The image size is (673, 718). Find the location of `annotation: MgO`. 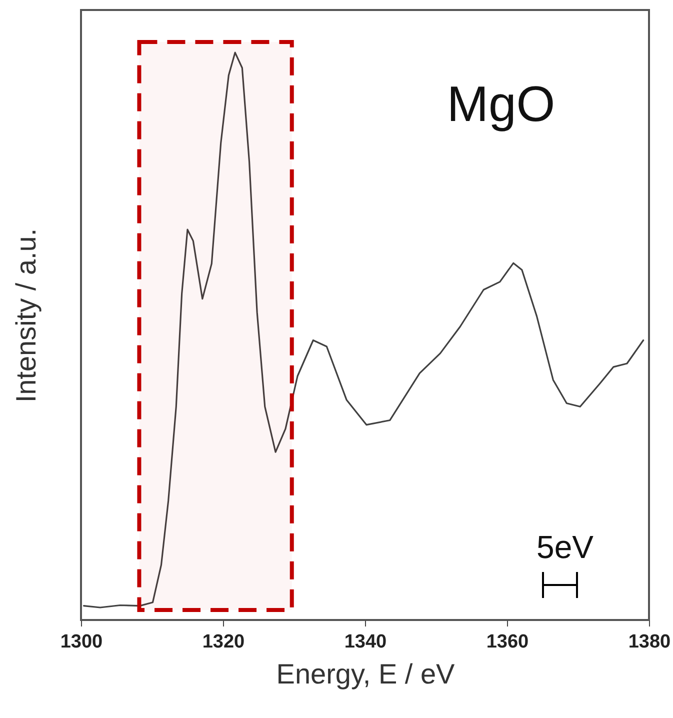

annotation: MgO is located at coordinates (501, 104).